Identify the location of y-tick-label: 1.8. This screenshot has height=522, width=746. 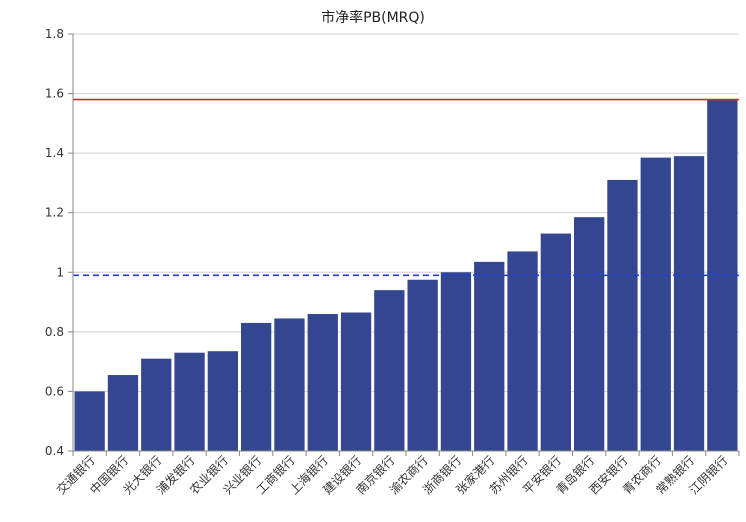
(54, 34).